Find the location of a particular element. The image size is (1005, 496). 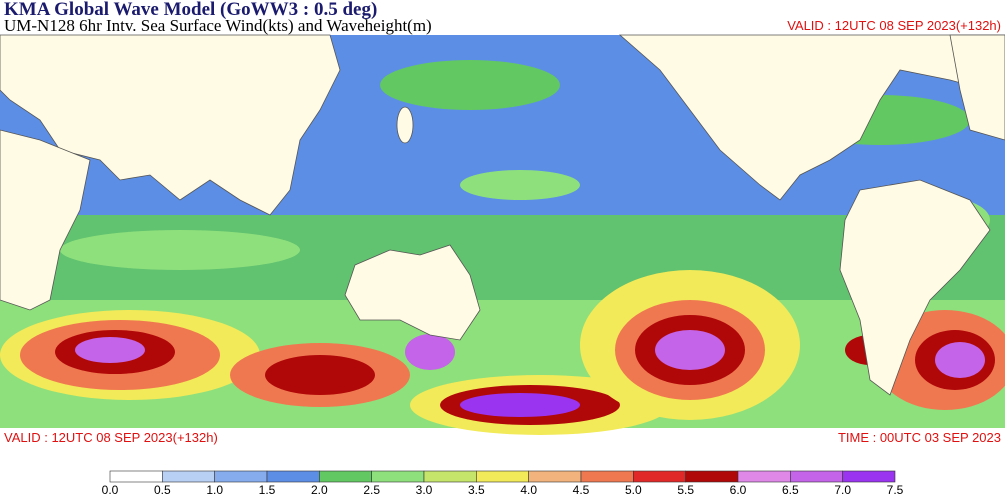

colorbar-label: 0.5 is located at coordinates (162, 489).